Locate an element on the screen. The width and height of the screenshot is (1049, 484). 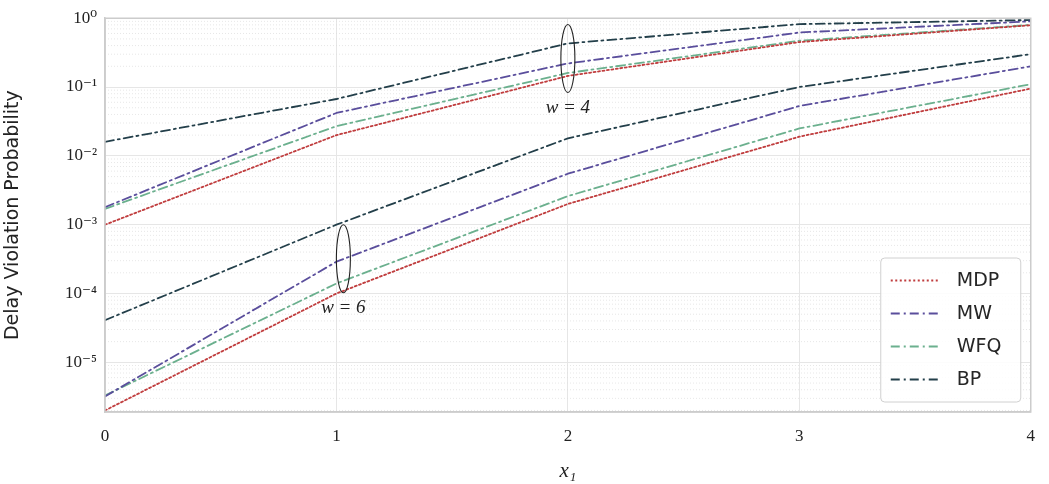
y-tick-label: 10⁻³ is located at coordinates (81, 224).